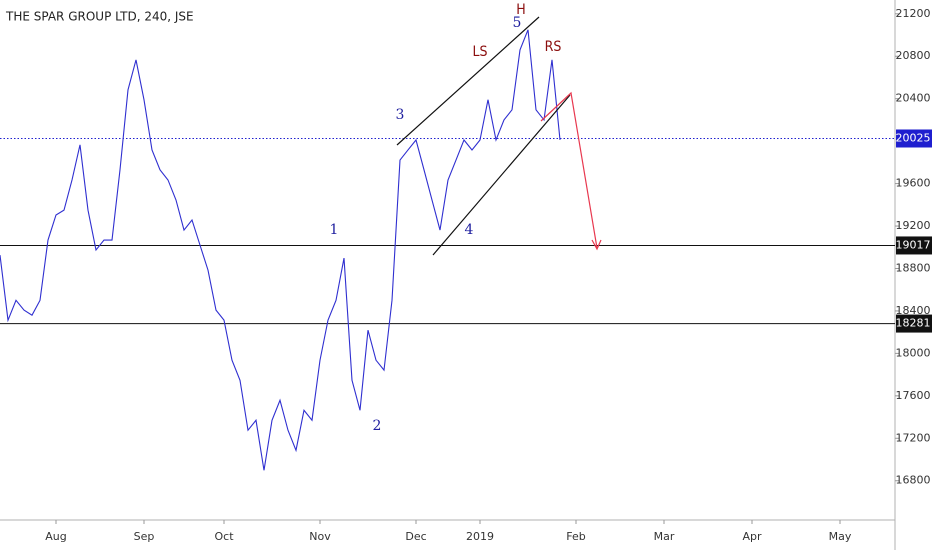 This screenshot has width=932, height=550. Describe the element at coordinates (469, 230) in the screenshot. I see `wave-label: 4` at that location.